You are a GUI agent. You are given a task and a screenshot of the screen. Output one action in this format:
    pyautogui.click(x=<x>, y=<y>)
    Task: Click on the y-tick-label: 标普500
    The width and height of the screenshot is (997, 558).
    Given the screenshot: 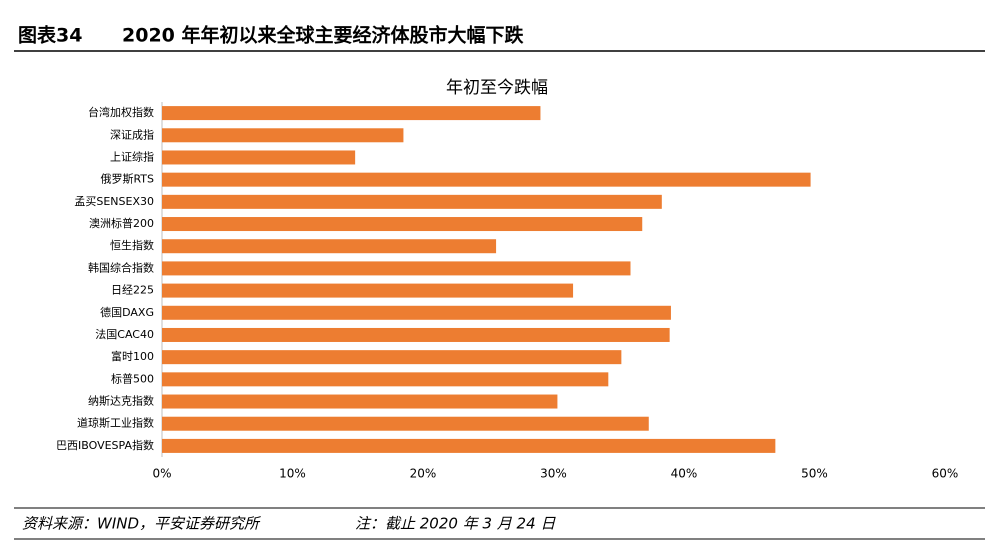 What is the action you would take?
    pyautogui.click(x=132, y=378)
    